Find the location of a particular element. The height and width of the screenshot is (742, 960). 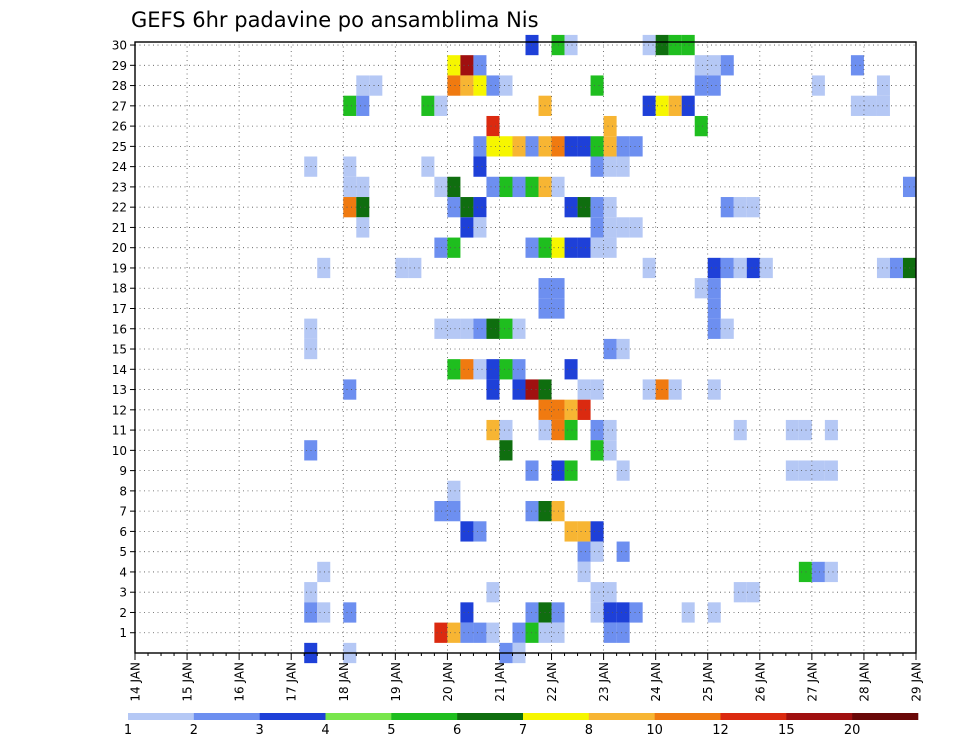

x-tick-label: 15 JAN is located at coordinates (188, 682).